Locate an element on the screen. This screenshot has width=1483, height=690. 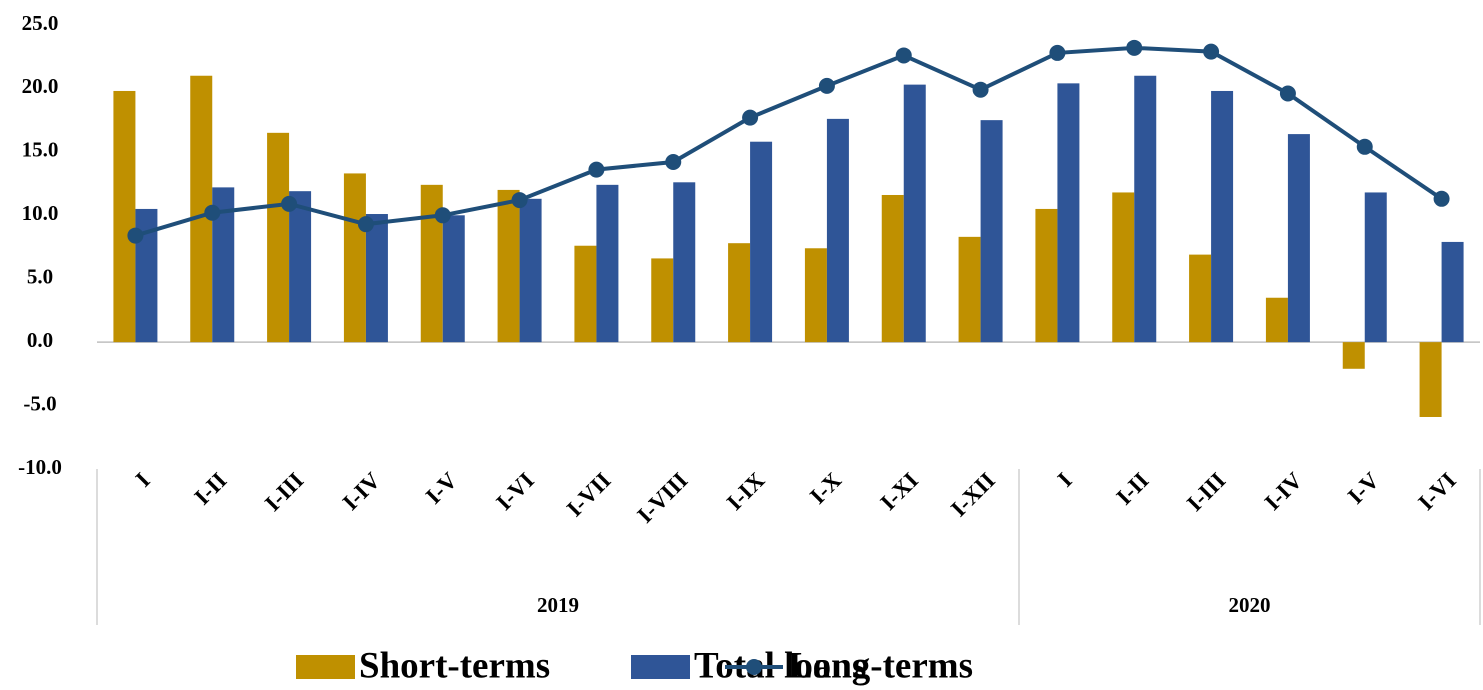
y-tick-label: -5.0 is located at coordinates (39, 403).